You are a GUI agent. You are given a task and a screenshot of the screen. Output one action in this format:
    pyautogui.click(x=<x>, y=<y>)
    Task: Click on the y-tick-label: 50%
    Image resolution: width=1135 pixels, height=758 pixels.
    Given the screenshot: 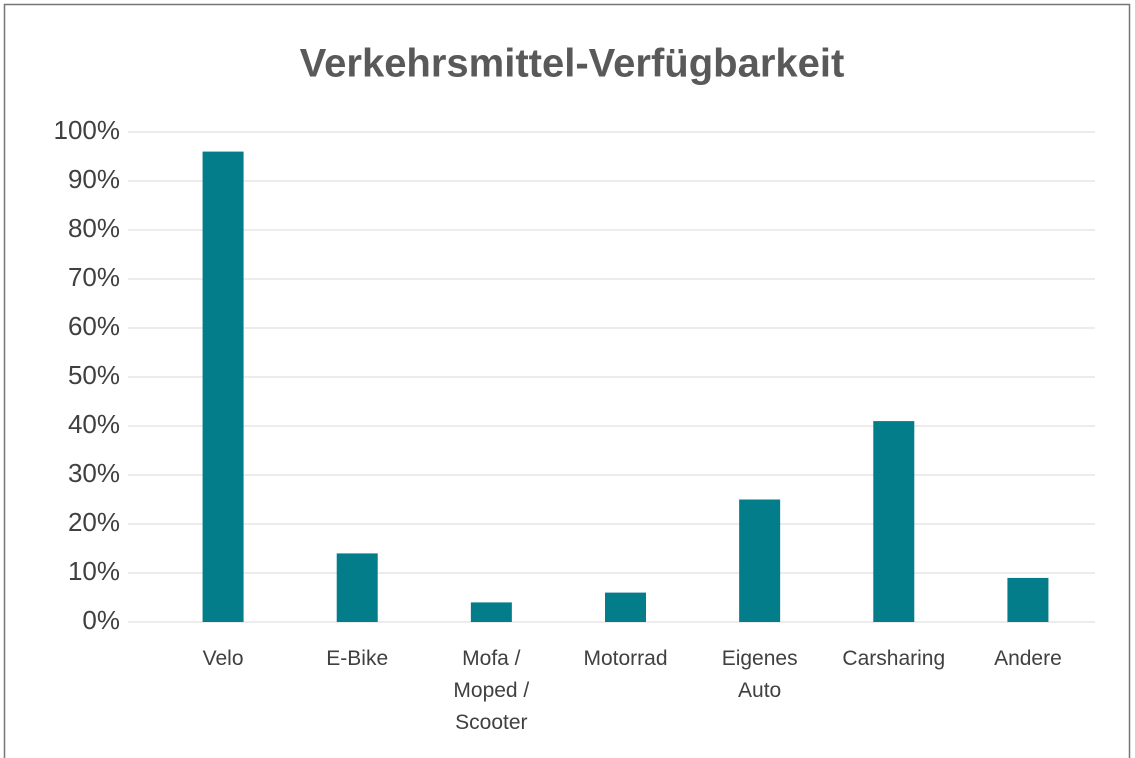 What is the action you would take?
    pyautogui.click(x=94, y=375)
    